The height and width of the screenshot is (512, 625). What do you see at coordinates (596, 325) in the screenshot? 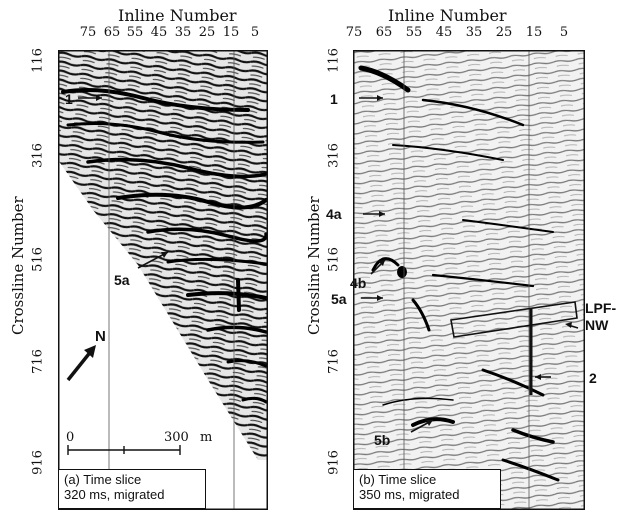
I see `lpf-nw-label-line2: NW` at bounding box center [596, 325].